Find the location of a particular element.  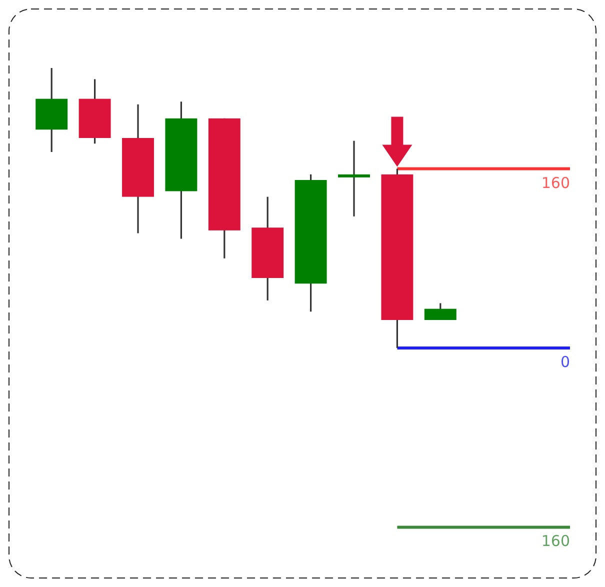

text: 0 is located at coordinates (565, 362).